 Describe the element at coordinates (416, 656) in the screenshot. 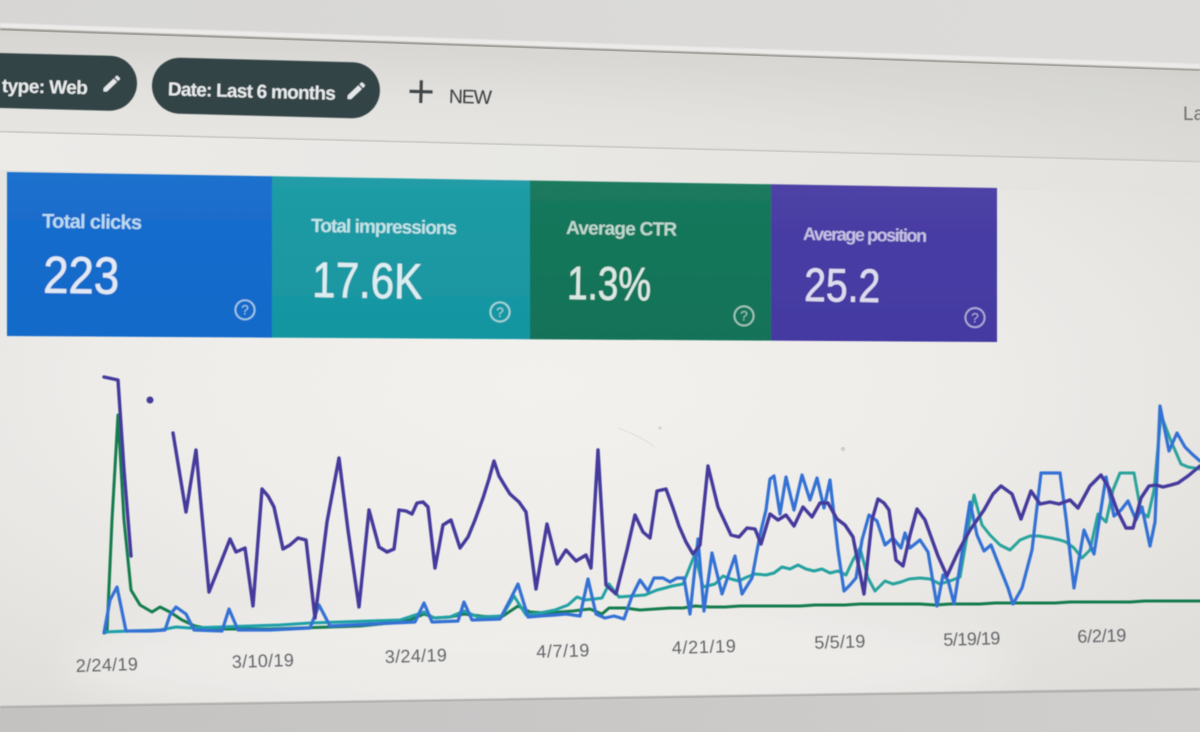

I see `svg-text: 3/24/19` at that location.